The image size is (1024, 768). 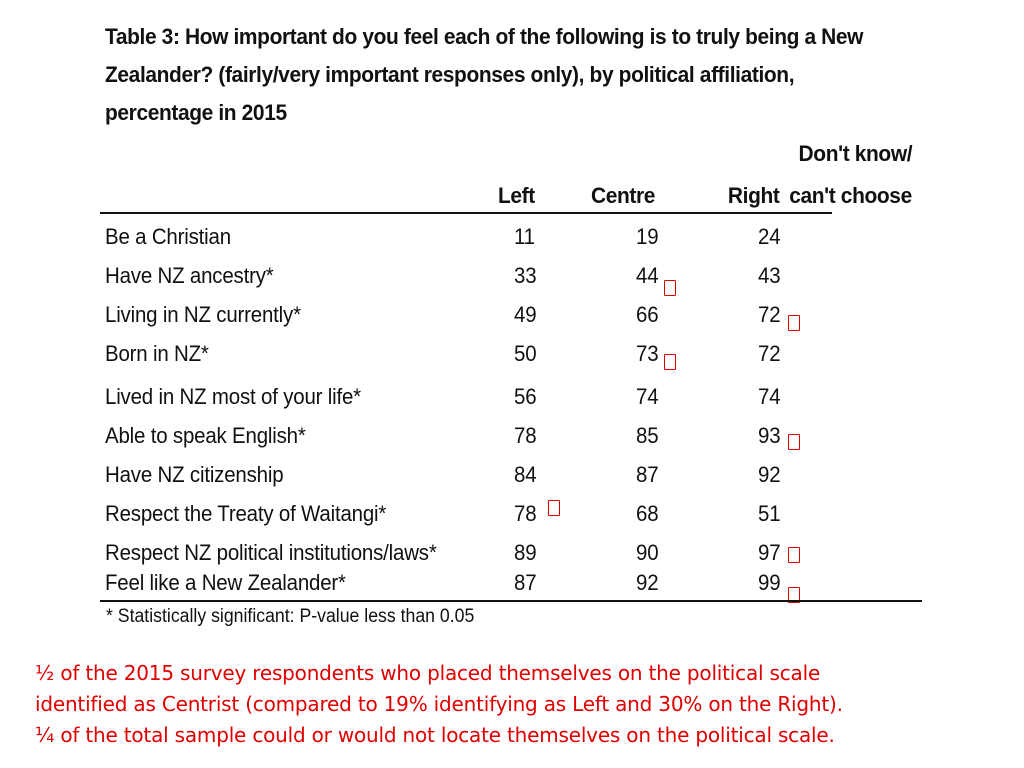 What do you see at coordinates (271, 552) in the screenshot?
I see `row-label: Respect NZ political institutions/laws*` at bounding box center [271, 552].